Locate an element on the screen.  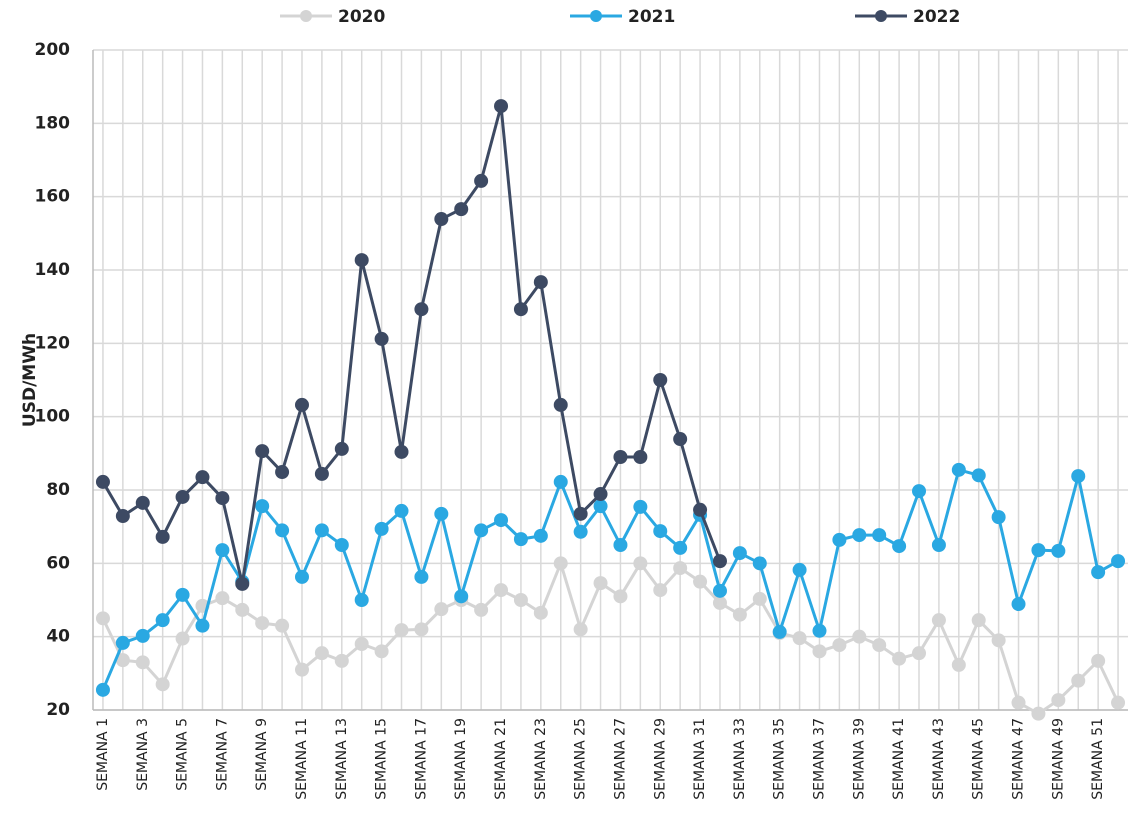
legend-label: 2021 is located at coordinates (651, 17).